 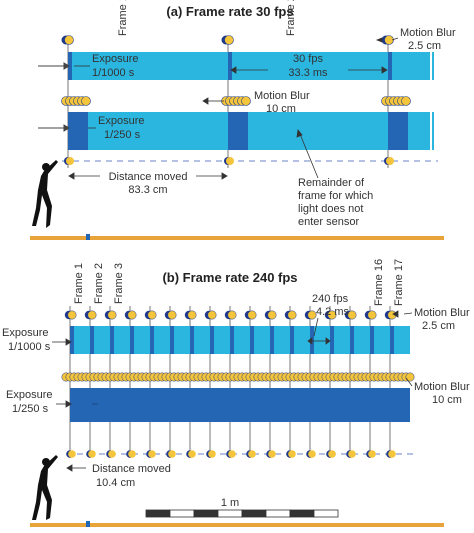 What do you see at coordinates (335, 196) in the screenshot?
I see `remainder-line: frame for which` at bounding box center [335, 196].